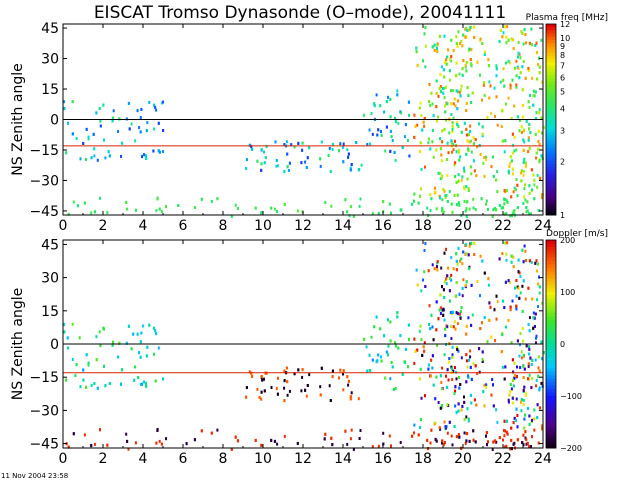  Describe the element at coordinates (565, 38) in the screenshot. I see `colorbar-tick-label: 10` at that location.